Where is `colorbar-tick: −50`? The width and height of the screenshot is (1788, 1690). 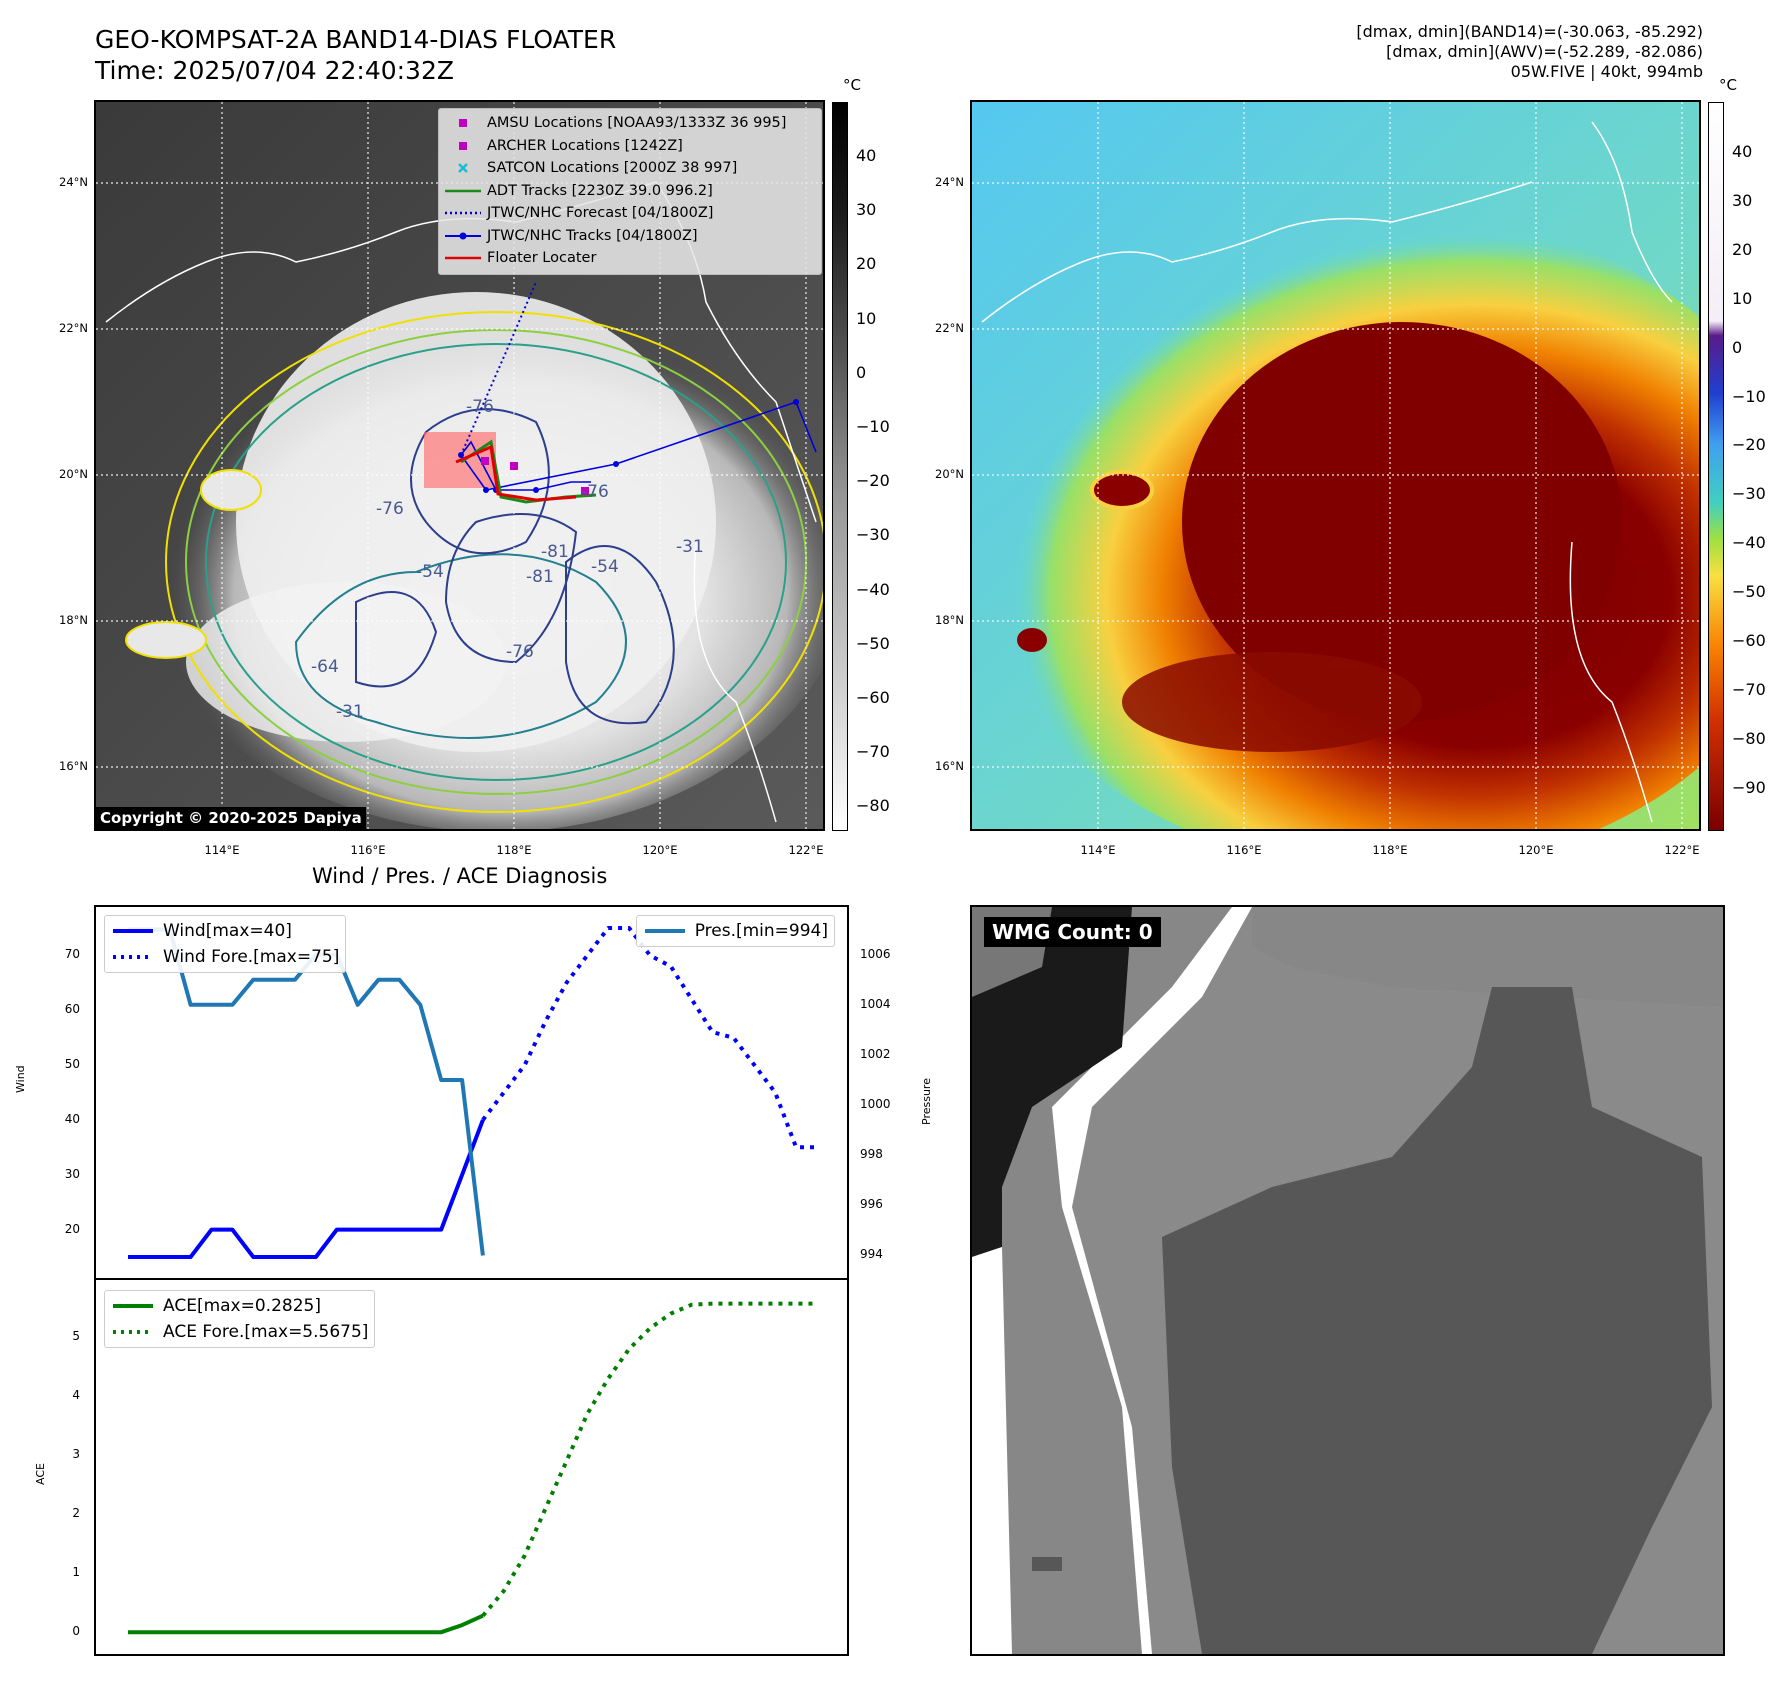 colorbar-tick: −50 is located at coordinates (1749, 592).